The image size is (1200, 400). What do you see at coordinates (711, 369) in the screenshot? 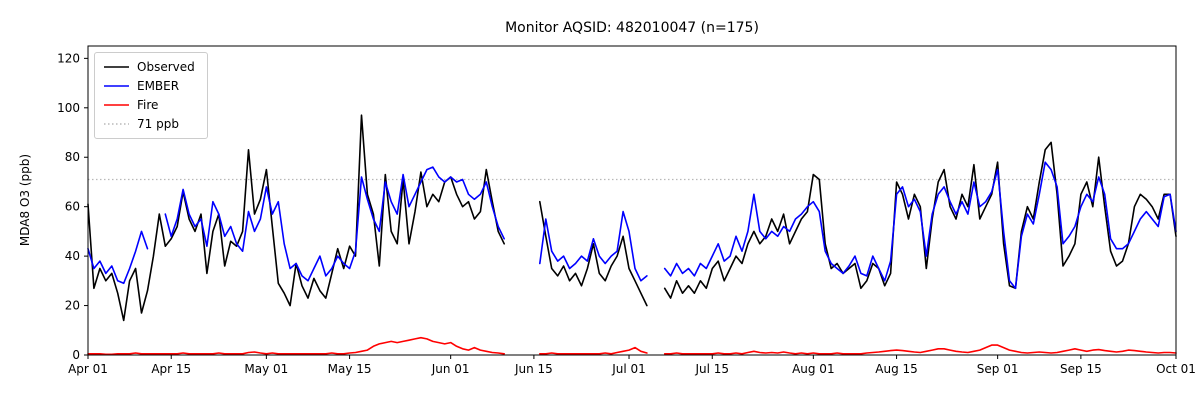
I see `x-tick-label: Jul 15` at bounding box center [711, 369].